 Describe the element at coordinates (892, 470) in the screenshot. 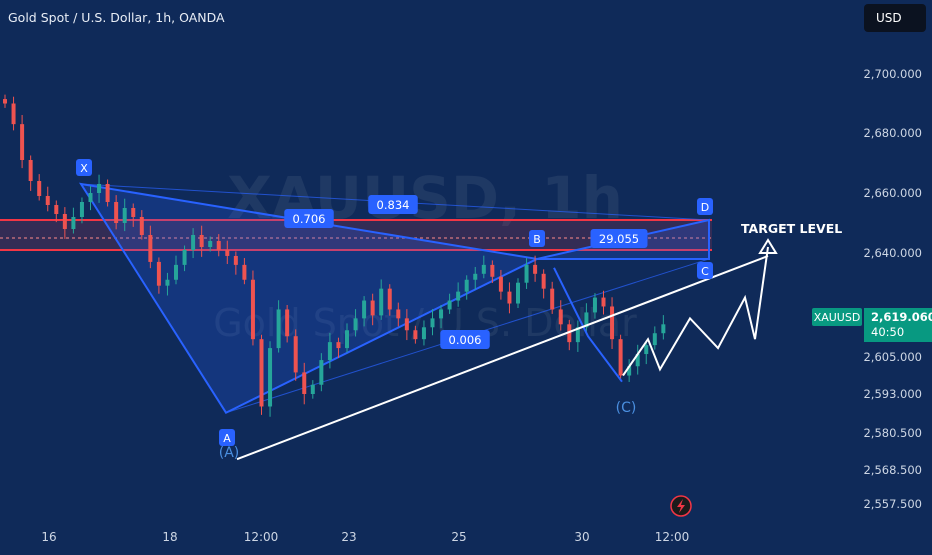

I see `price-tick: 2,568.500` at that location.